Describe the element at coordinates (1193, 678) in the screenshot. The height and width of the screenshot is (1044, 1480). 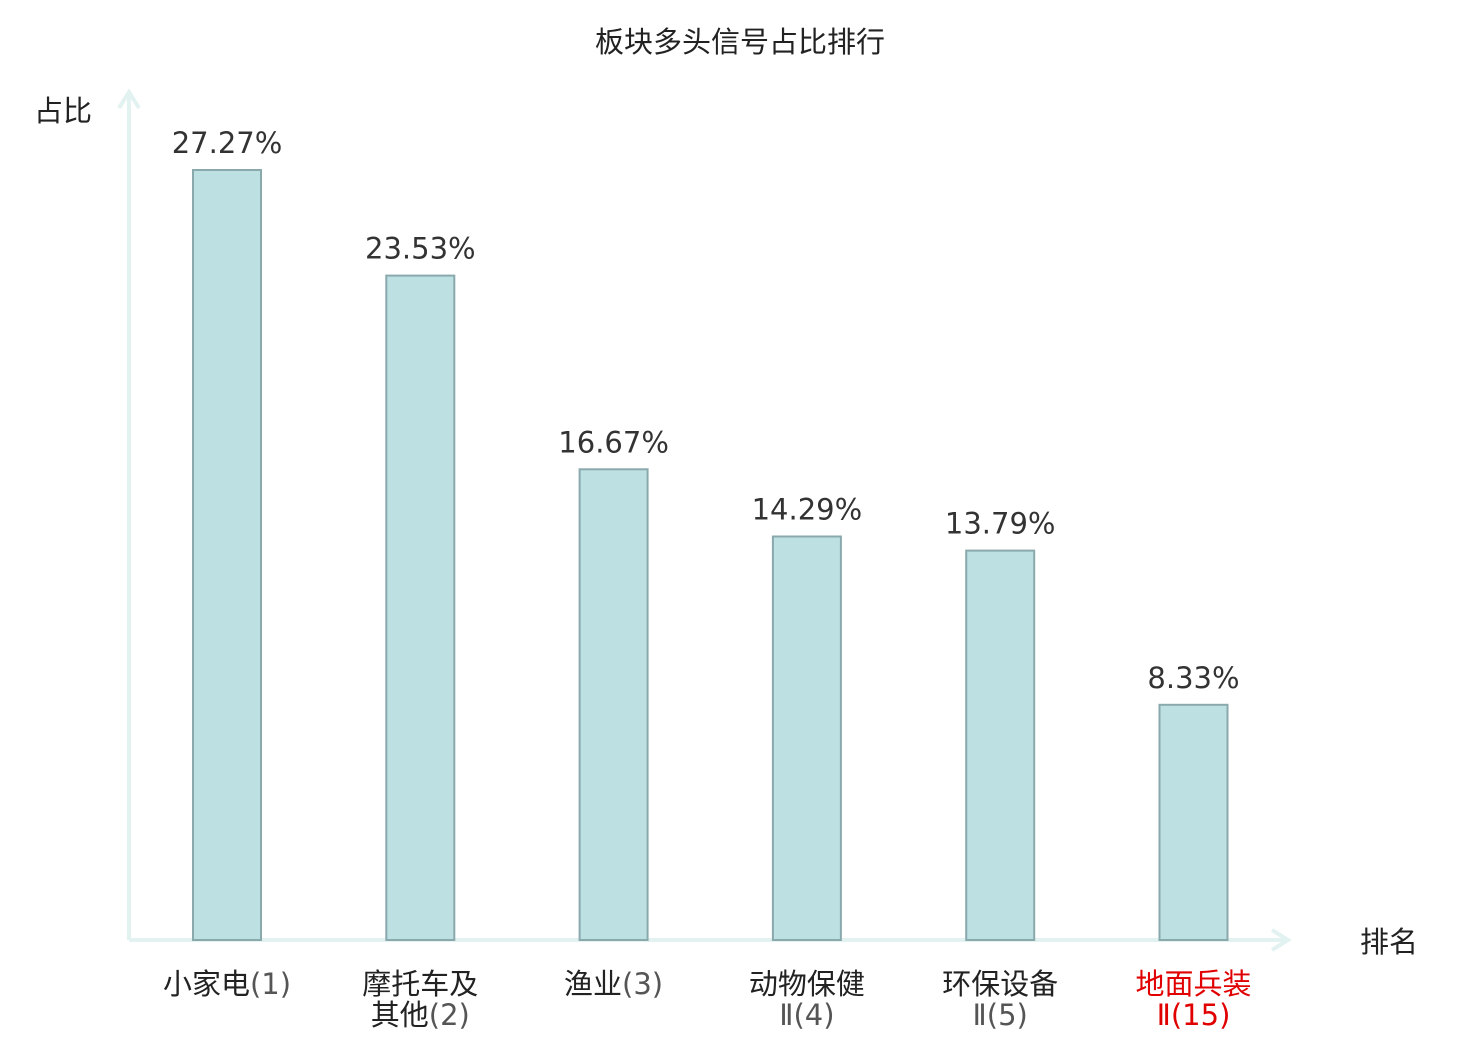
I see `value-label-6: 8.33%` at that location.